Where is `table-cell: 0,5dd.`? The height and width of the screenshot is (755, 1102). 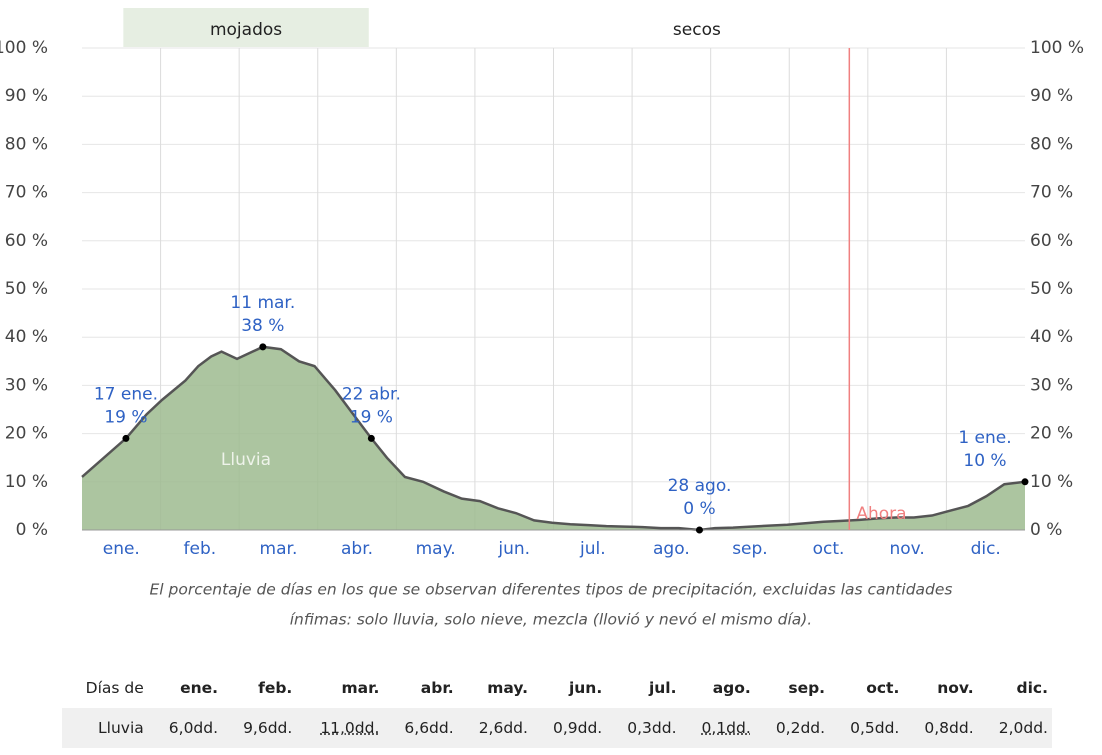
table-cell: 0,5dd. is located at coordinates (866, 728).